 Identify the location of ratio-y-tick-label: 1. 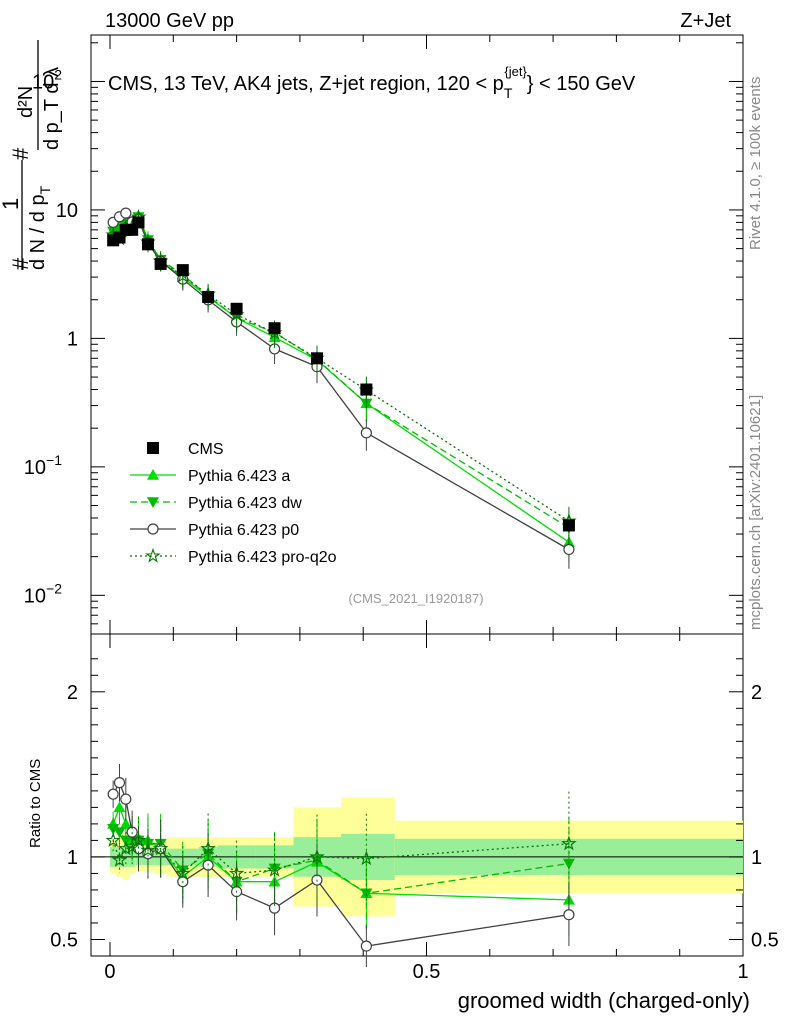
(72, 858).